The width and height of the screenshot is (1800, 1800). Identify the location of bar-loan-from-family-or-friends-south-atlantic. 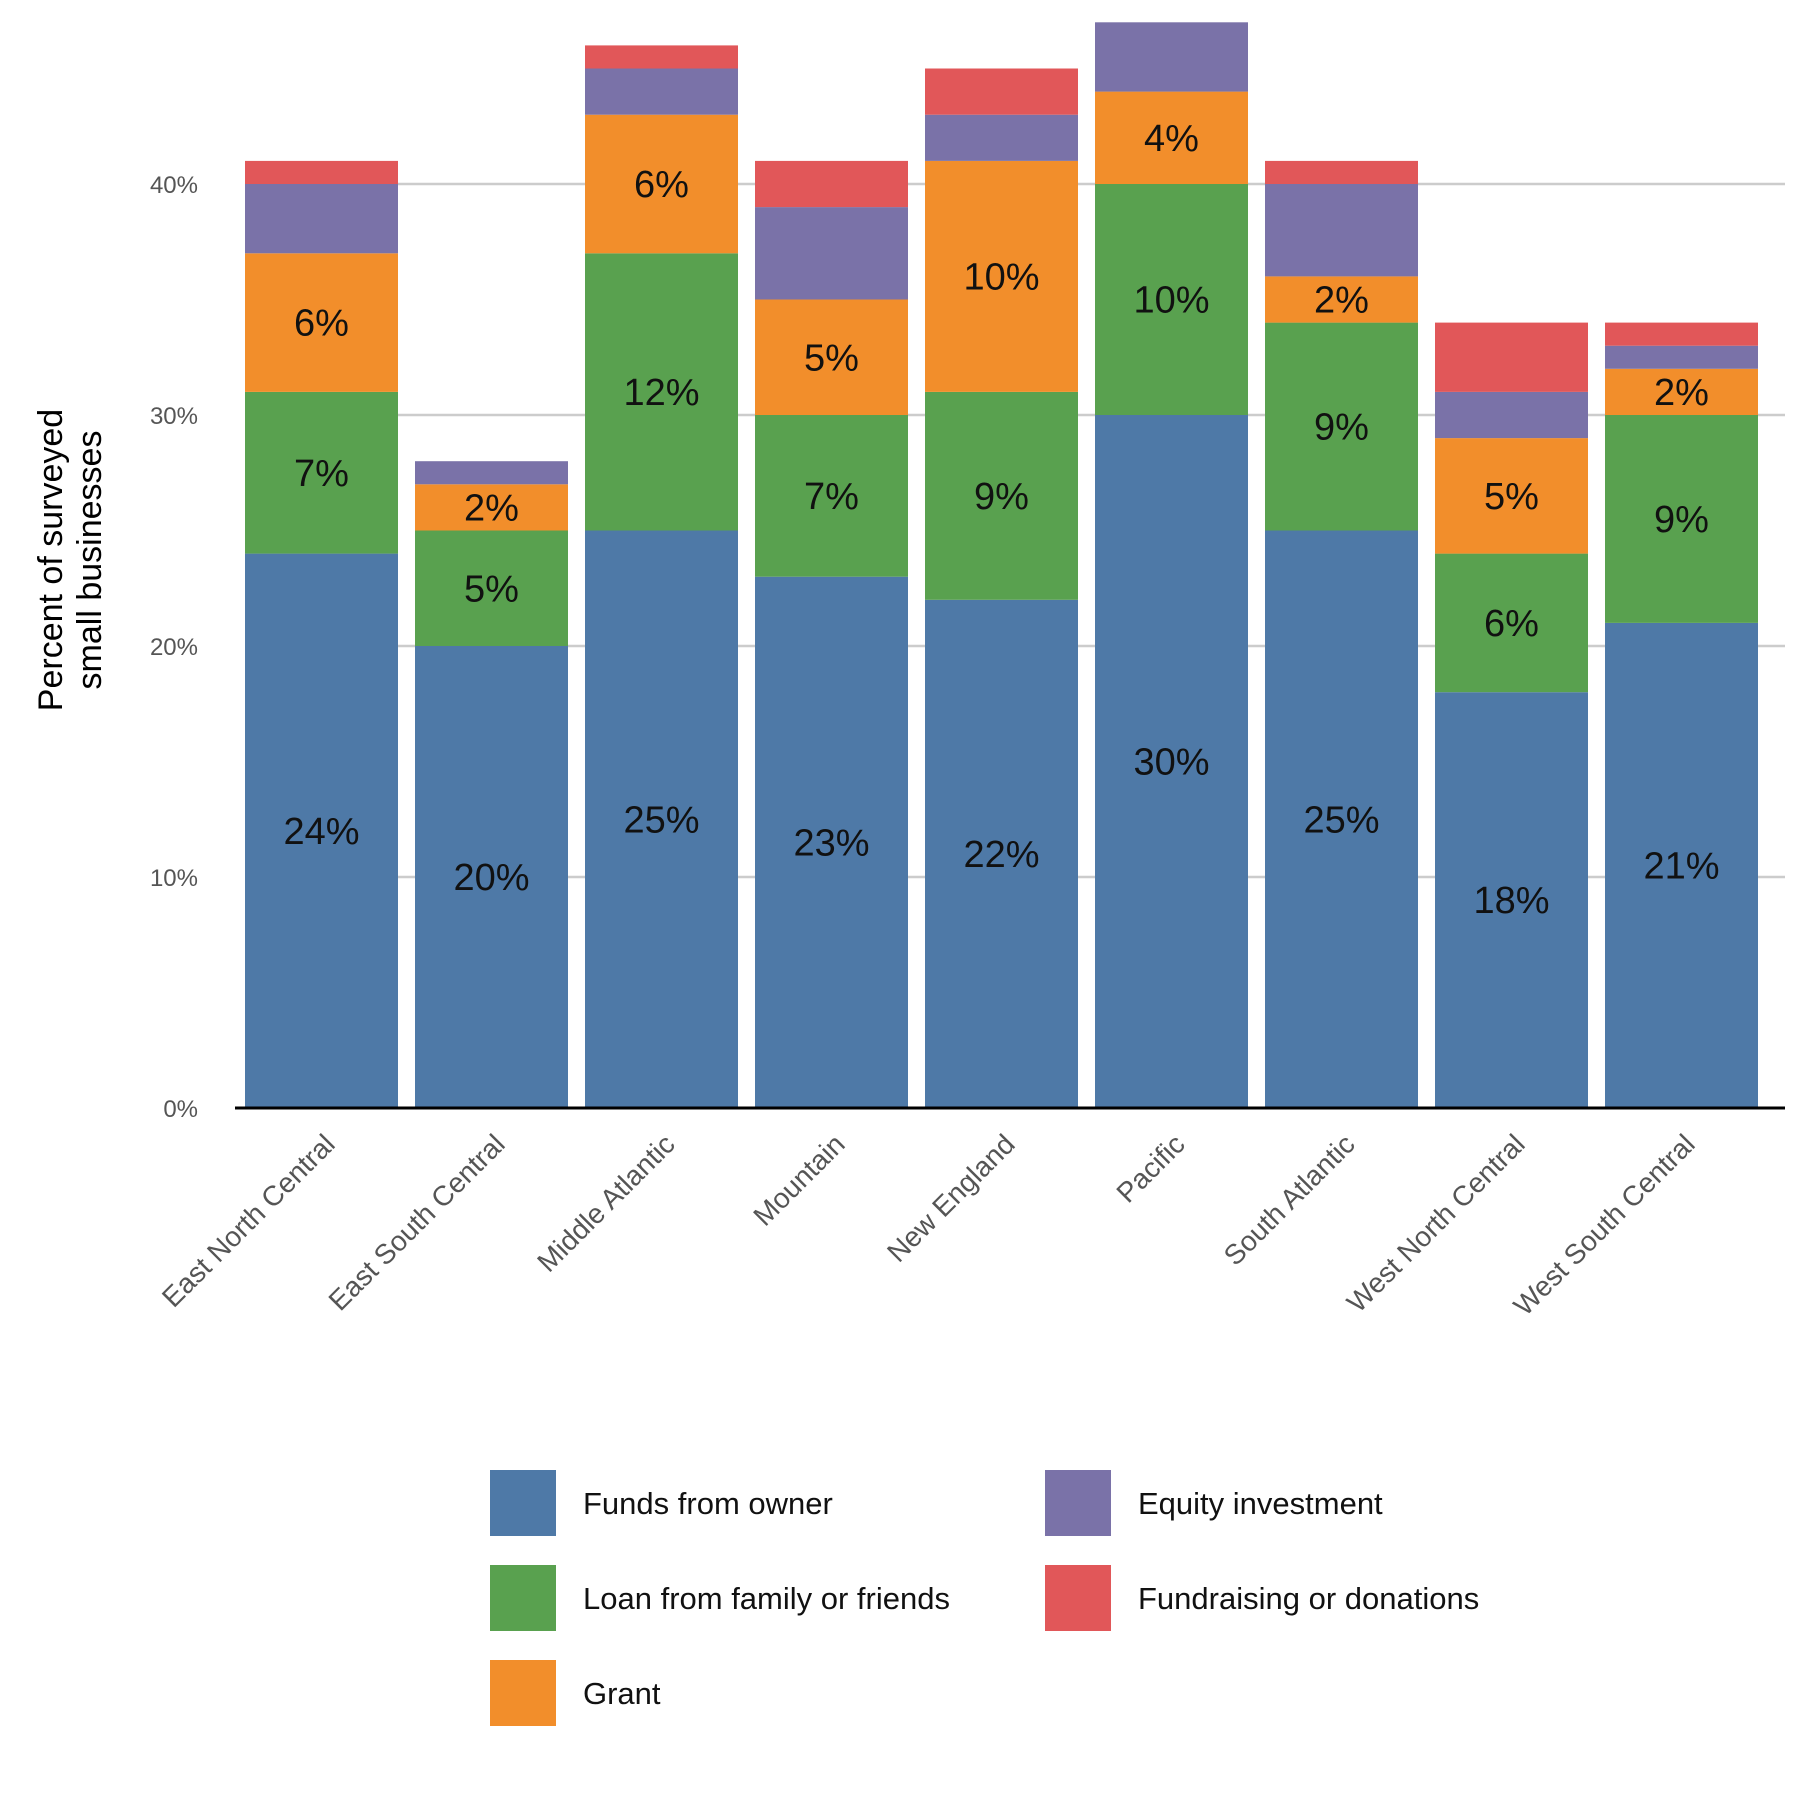
(1341, 426).